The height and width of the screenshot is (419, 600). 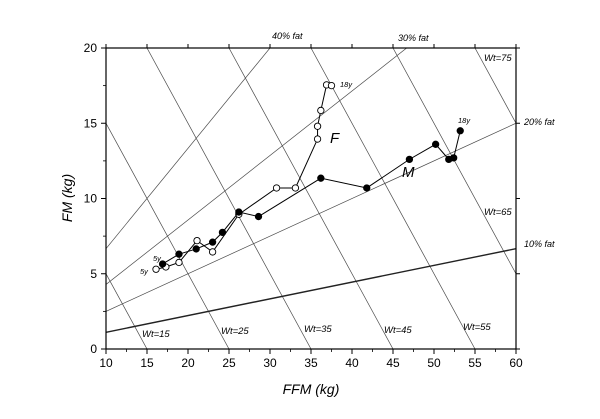 I want to click on weight-isoline-label: Wt=25, so click(x=235, y=331).